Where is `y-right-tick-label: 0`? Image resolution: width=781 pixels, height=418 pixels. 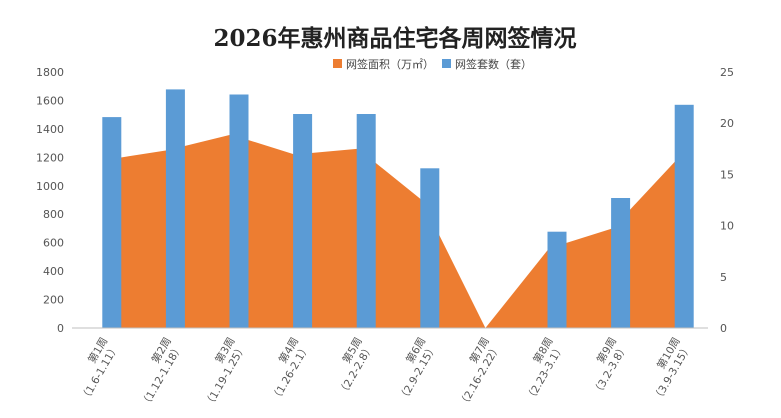
y-right-tick-label: 0 is located at coordinates (723, 328).